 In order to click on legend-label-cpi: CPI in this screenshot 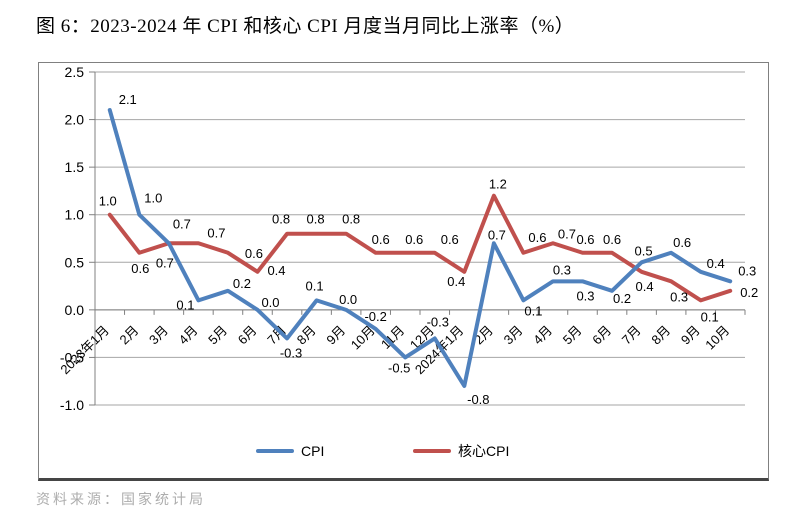, I will do `click(313, 451)`.